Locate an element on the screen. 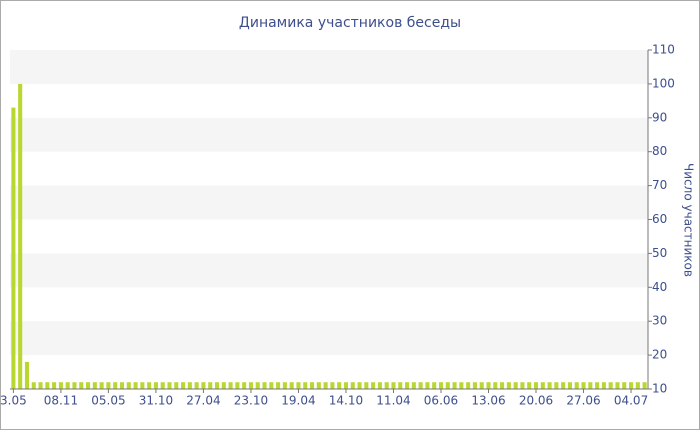 This screenshot has height=430, width=700. y-tick-label: 30 is located at coordinates (659, 321).